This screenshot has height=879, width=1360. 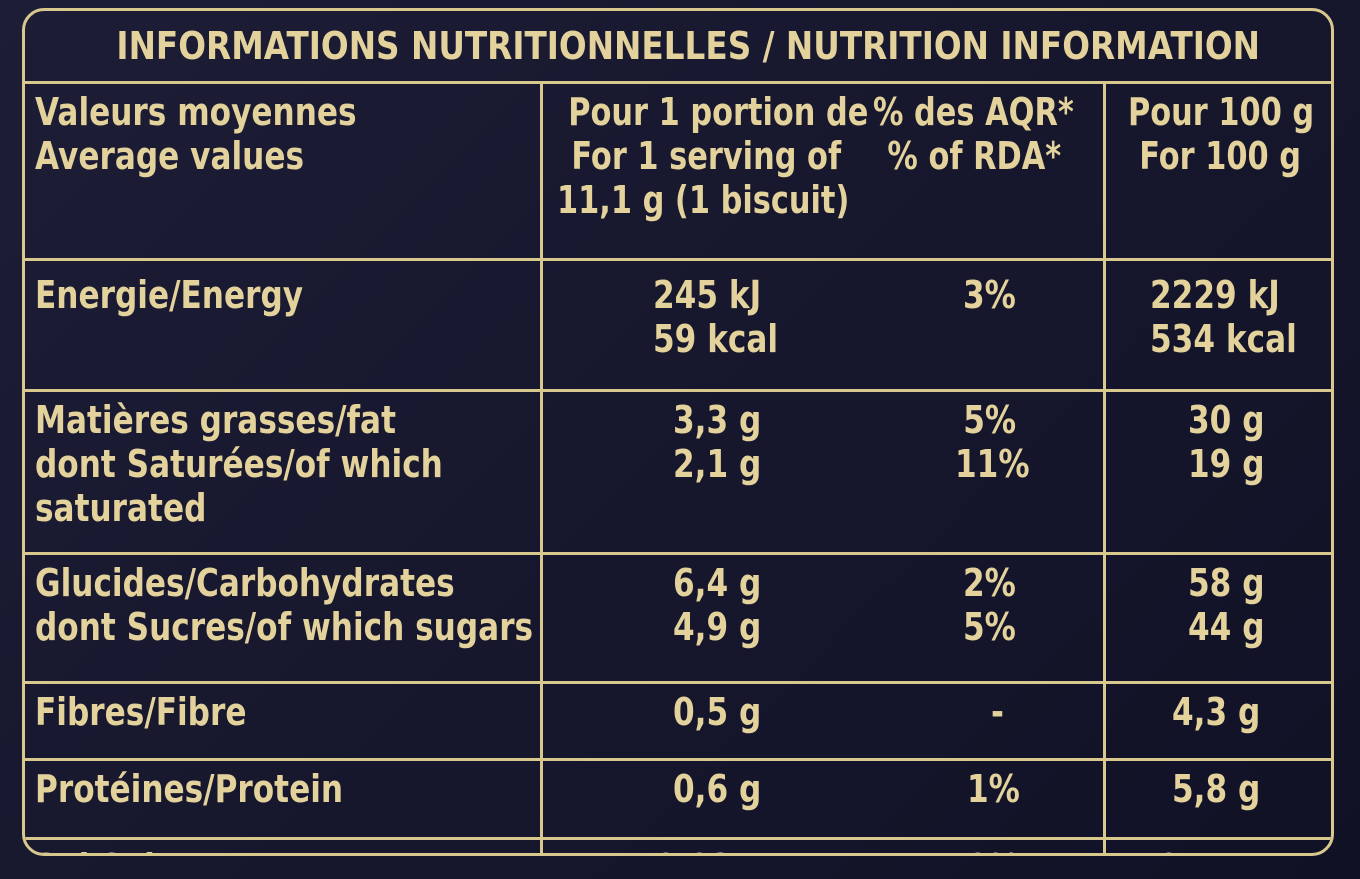 I want to click on fat-per100: 30 g, so click(x=1226, y=420).